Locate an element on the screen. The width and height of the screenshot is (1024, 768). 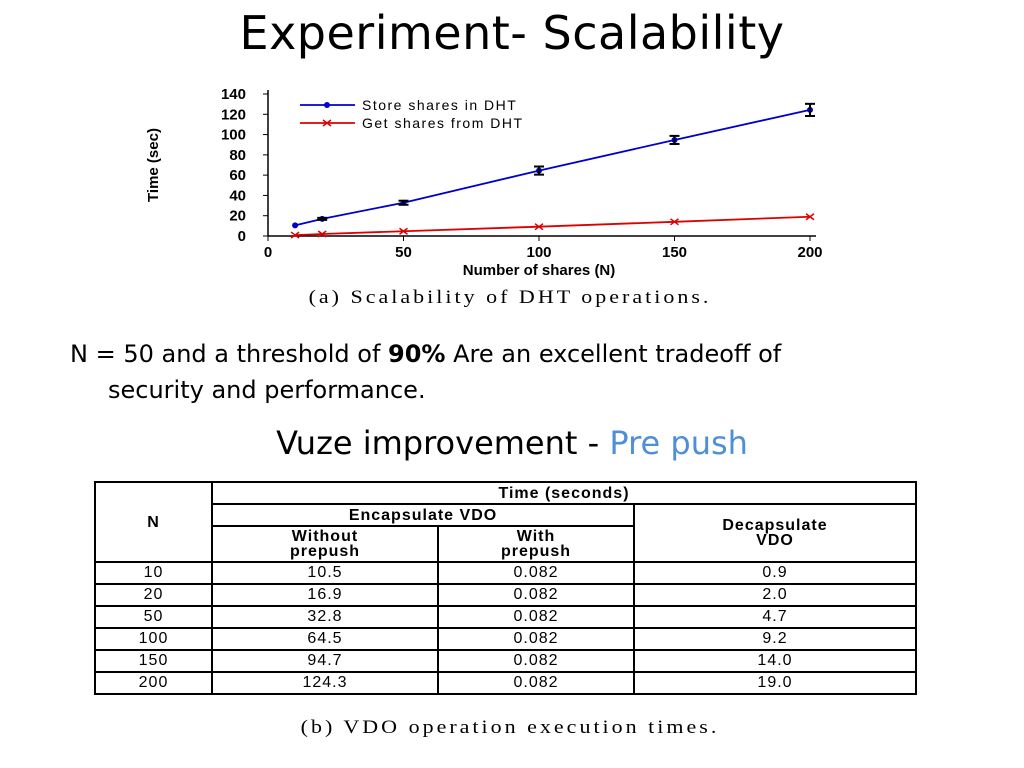
header-decapsulate: Decapsulate VDO is located at coordinates (775, 533).